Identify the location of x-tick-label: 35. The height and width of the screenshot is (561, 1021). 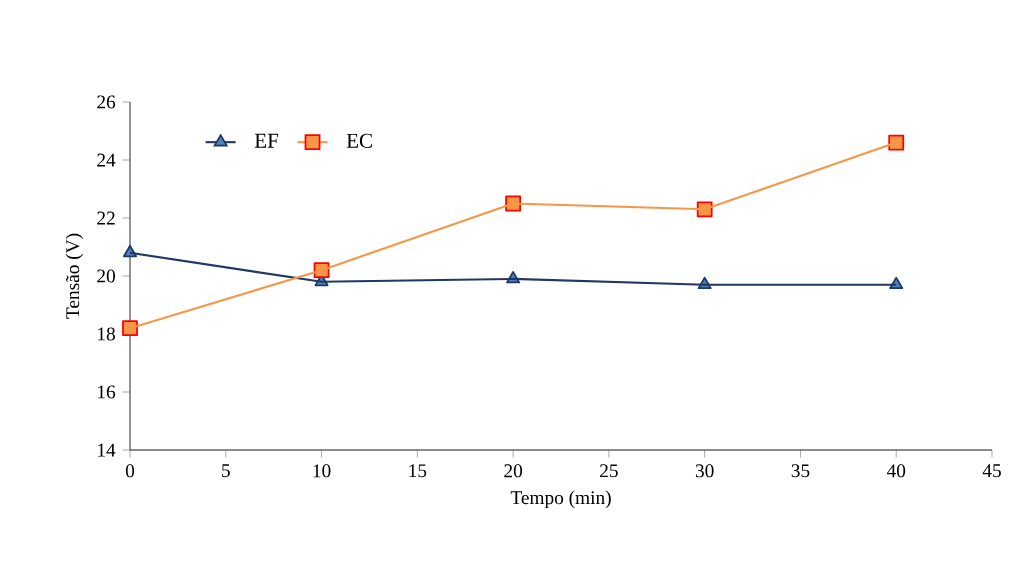
(800, 471).